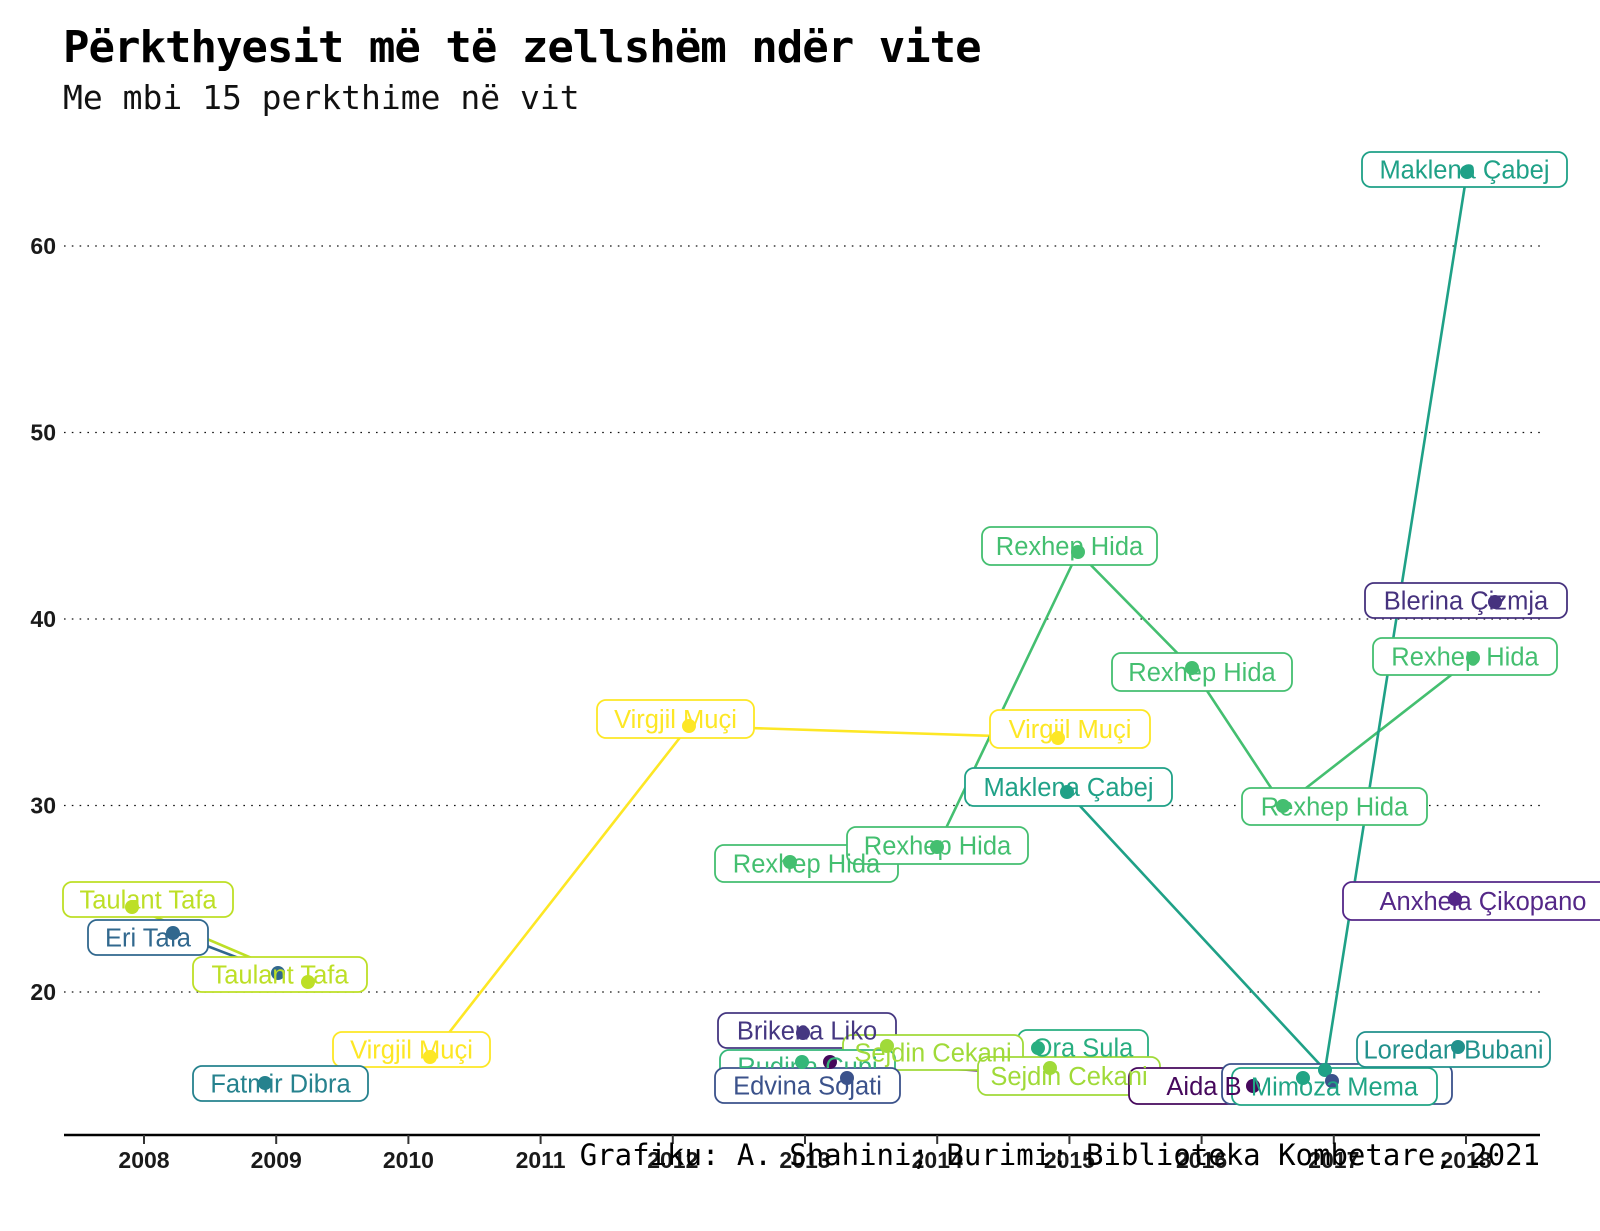 The image size is (1600, 1231). Describe the element at coordinates (830, 1062) in the screenshot. I see `data-point-Aida B-2013` at that location.